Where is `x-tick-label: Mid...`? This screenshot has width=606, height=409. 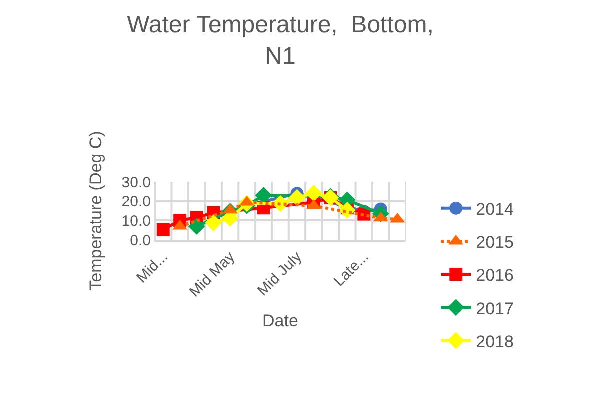 x-tick-label: Mid... is located at coordinates (153, 267).